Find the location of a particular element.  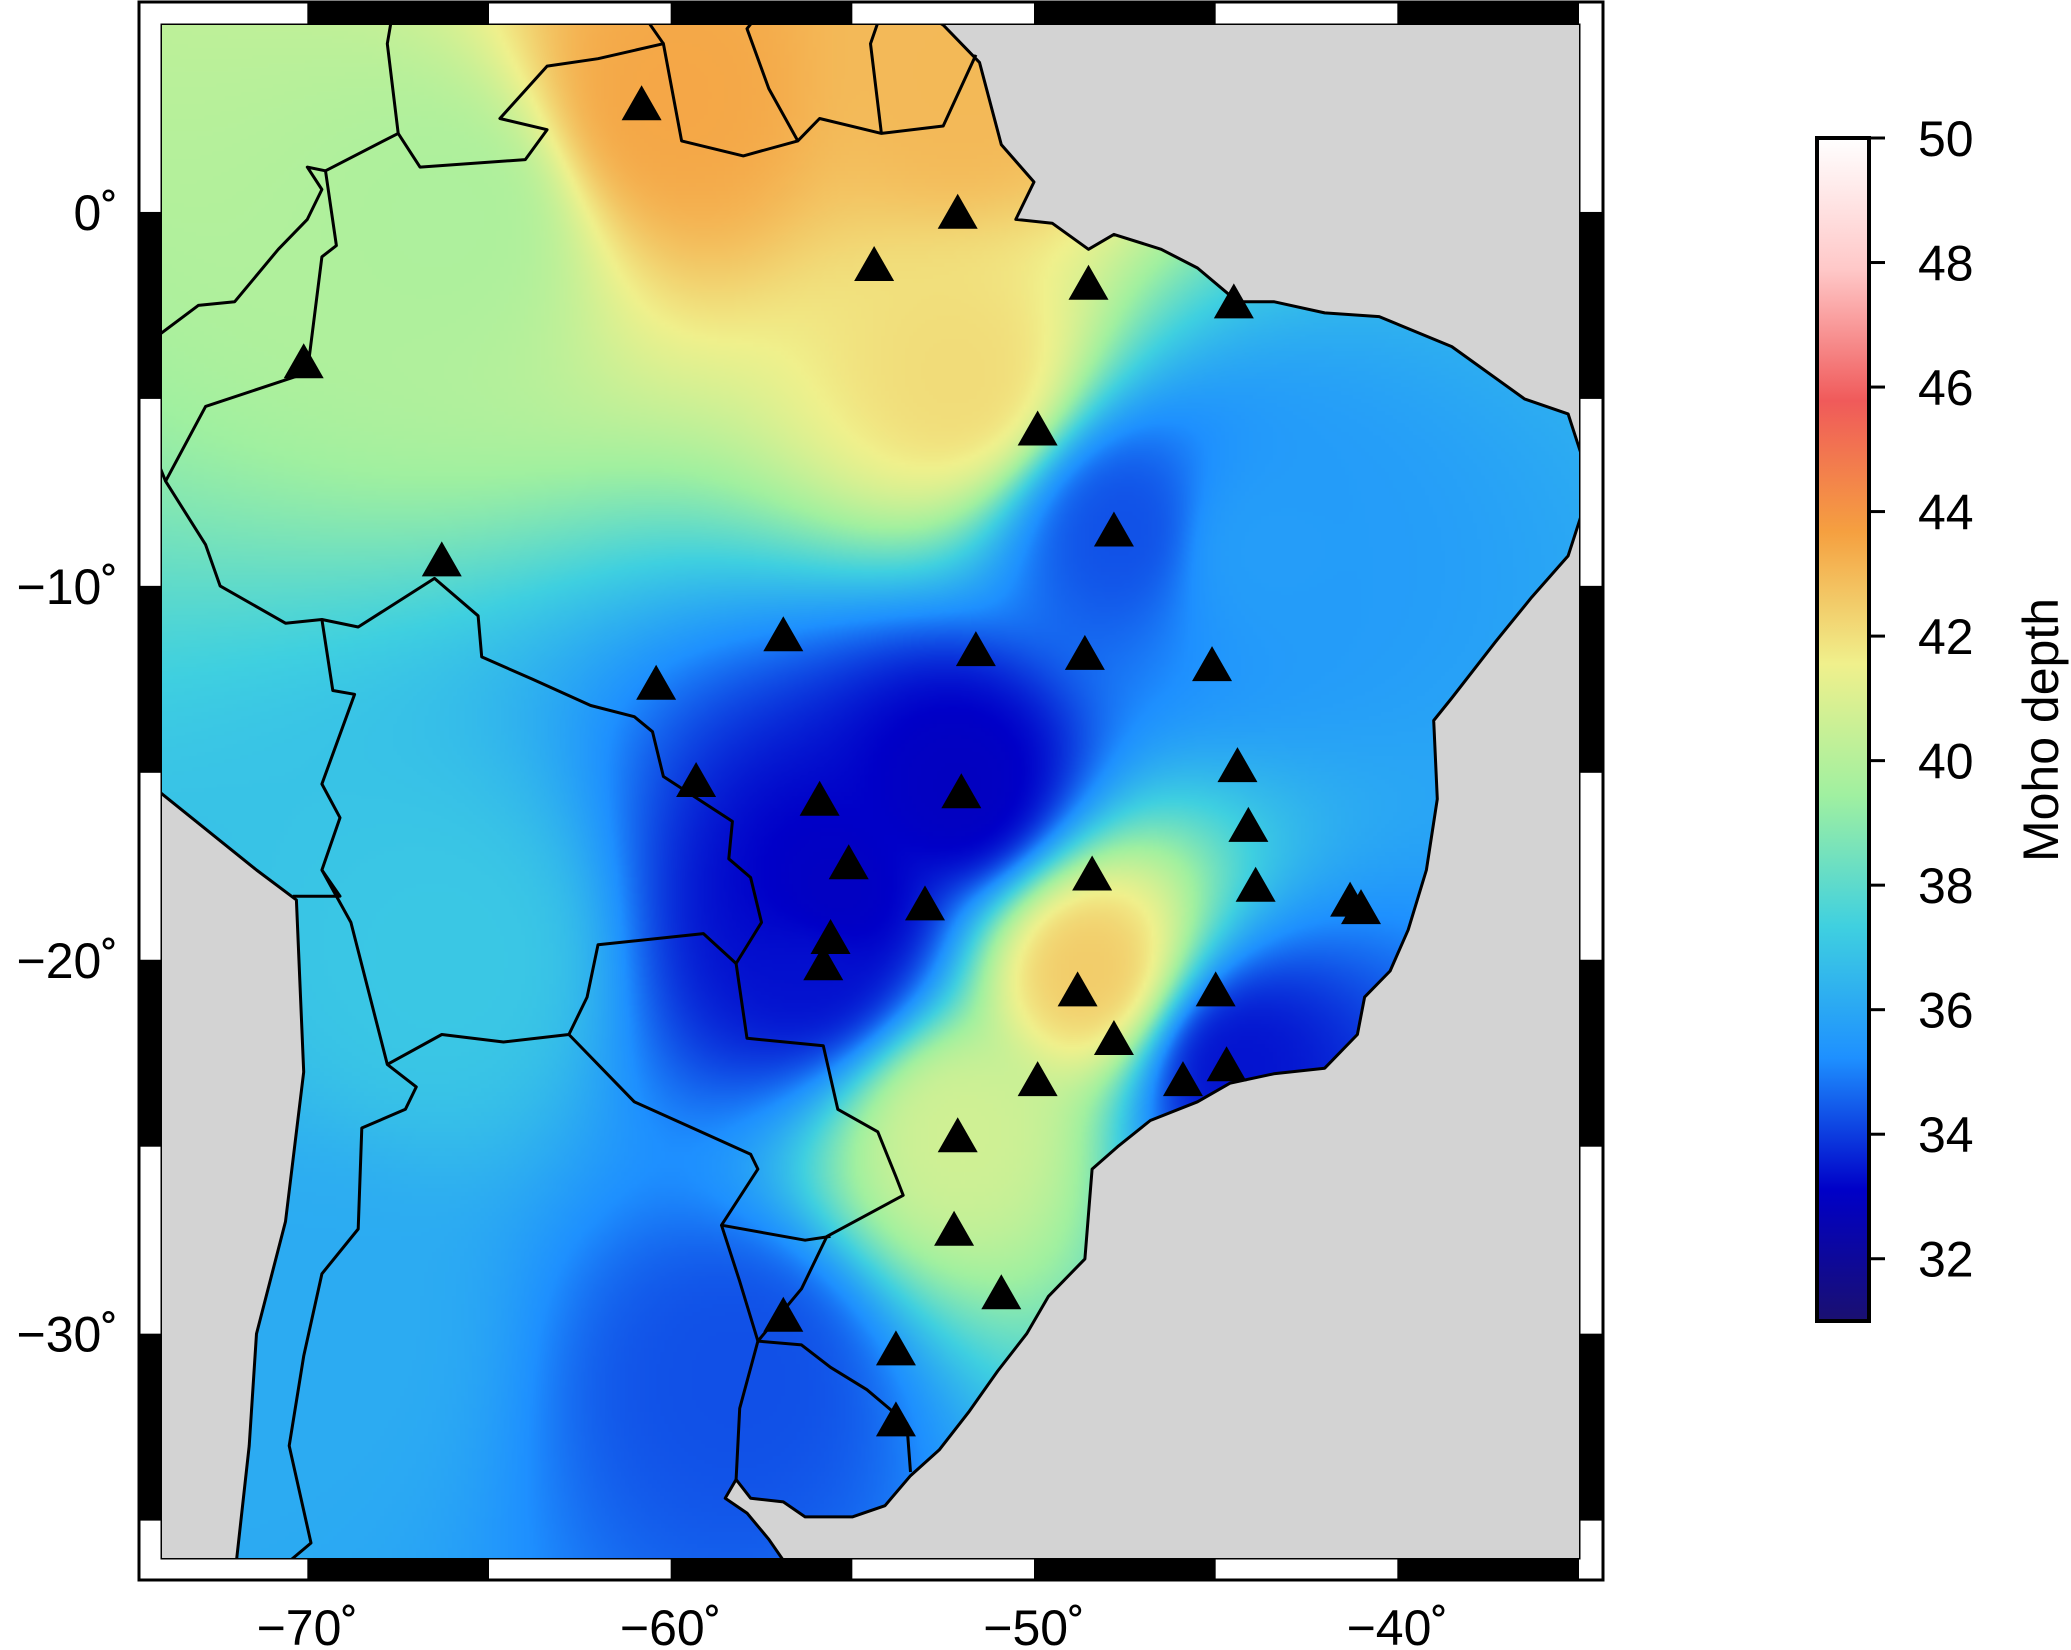

colorbar-tick-label: 32 is located at coordinates (1946, 1260).